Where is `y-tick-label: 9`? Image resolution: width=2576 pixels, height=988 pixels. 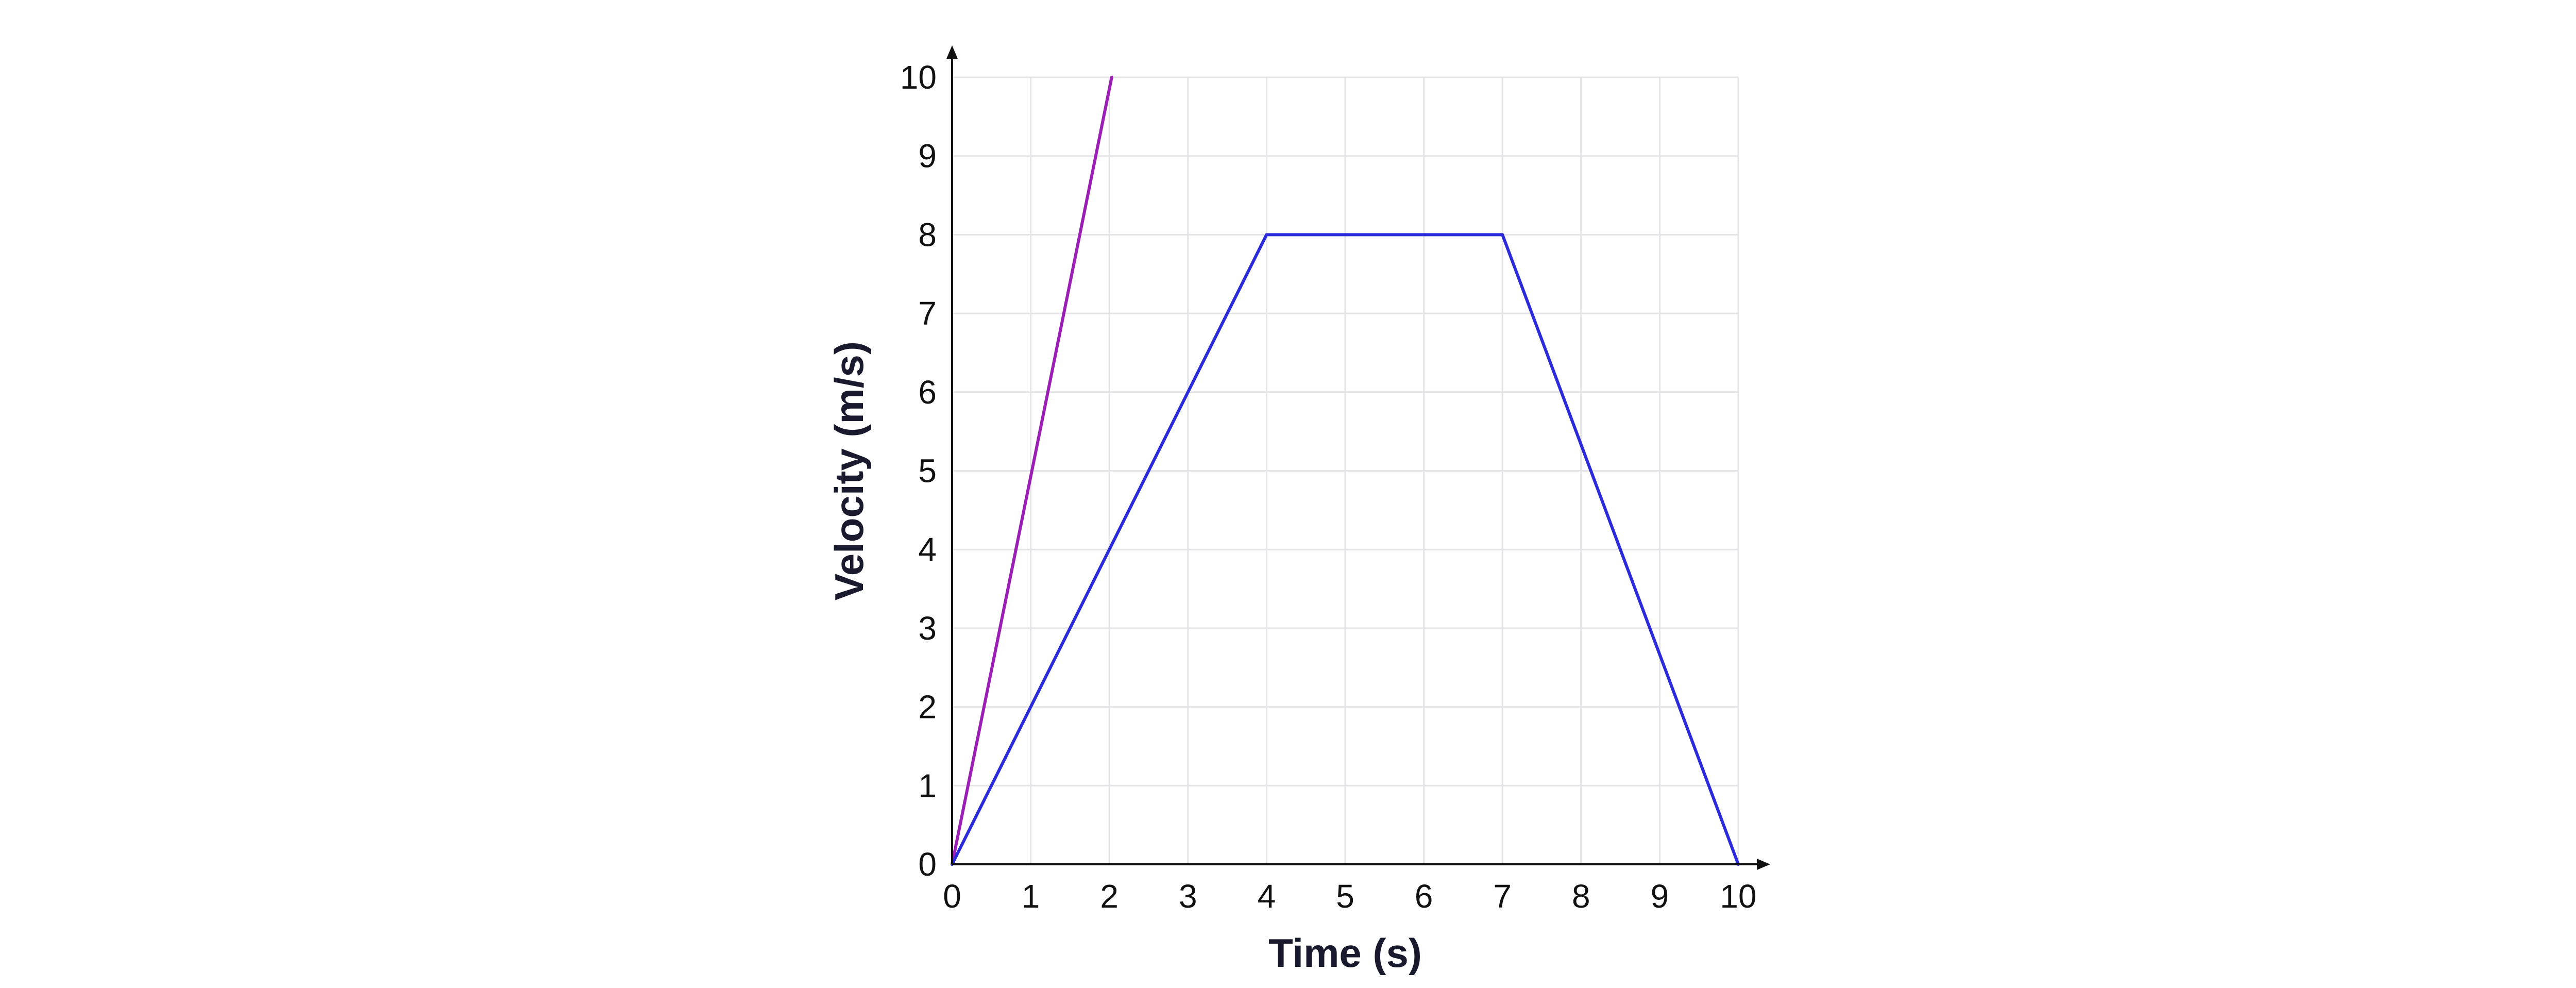 y-tick-label: 9 is located at coordinates (927, 156).